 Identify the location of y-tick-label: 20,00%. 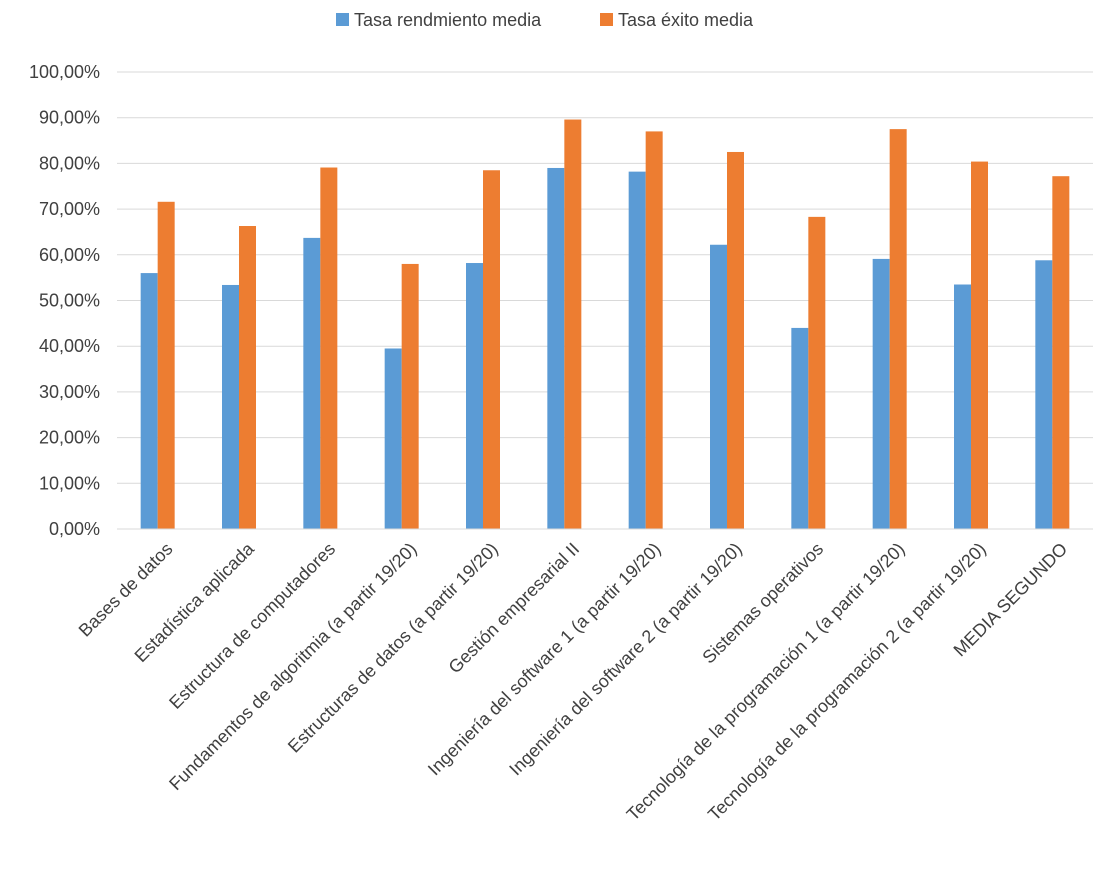
(69, 438).